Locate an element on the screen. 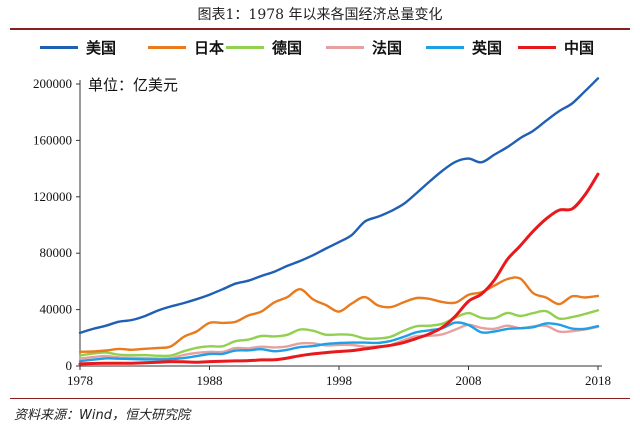 This screenshot has height=429, width=640. legend-item: 美国 is located at coordinates (78, 47).